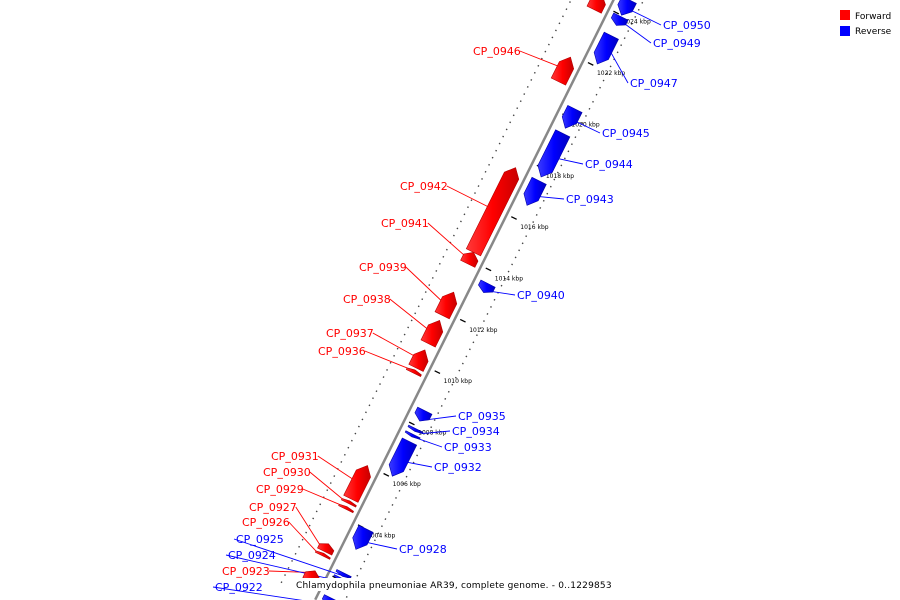 Image resolution: width=900 pixels, height=600 pixels. Describe the element at coordinates (509, 279) in the screenshot. I see `tick-label: 1014 kbp` at that location.